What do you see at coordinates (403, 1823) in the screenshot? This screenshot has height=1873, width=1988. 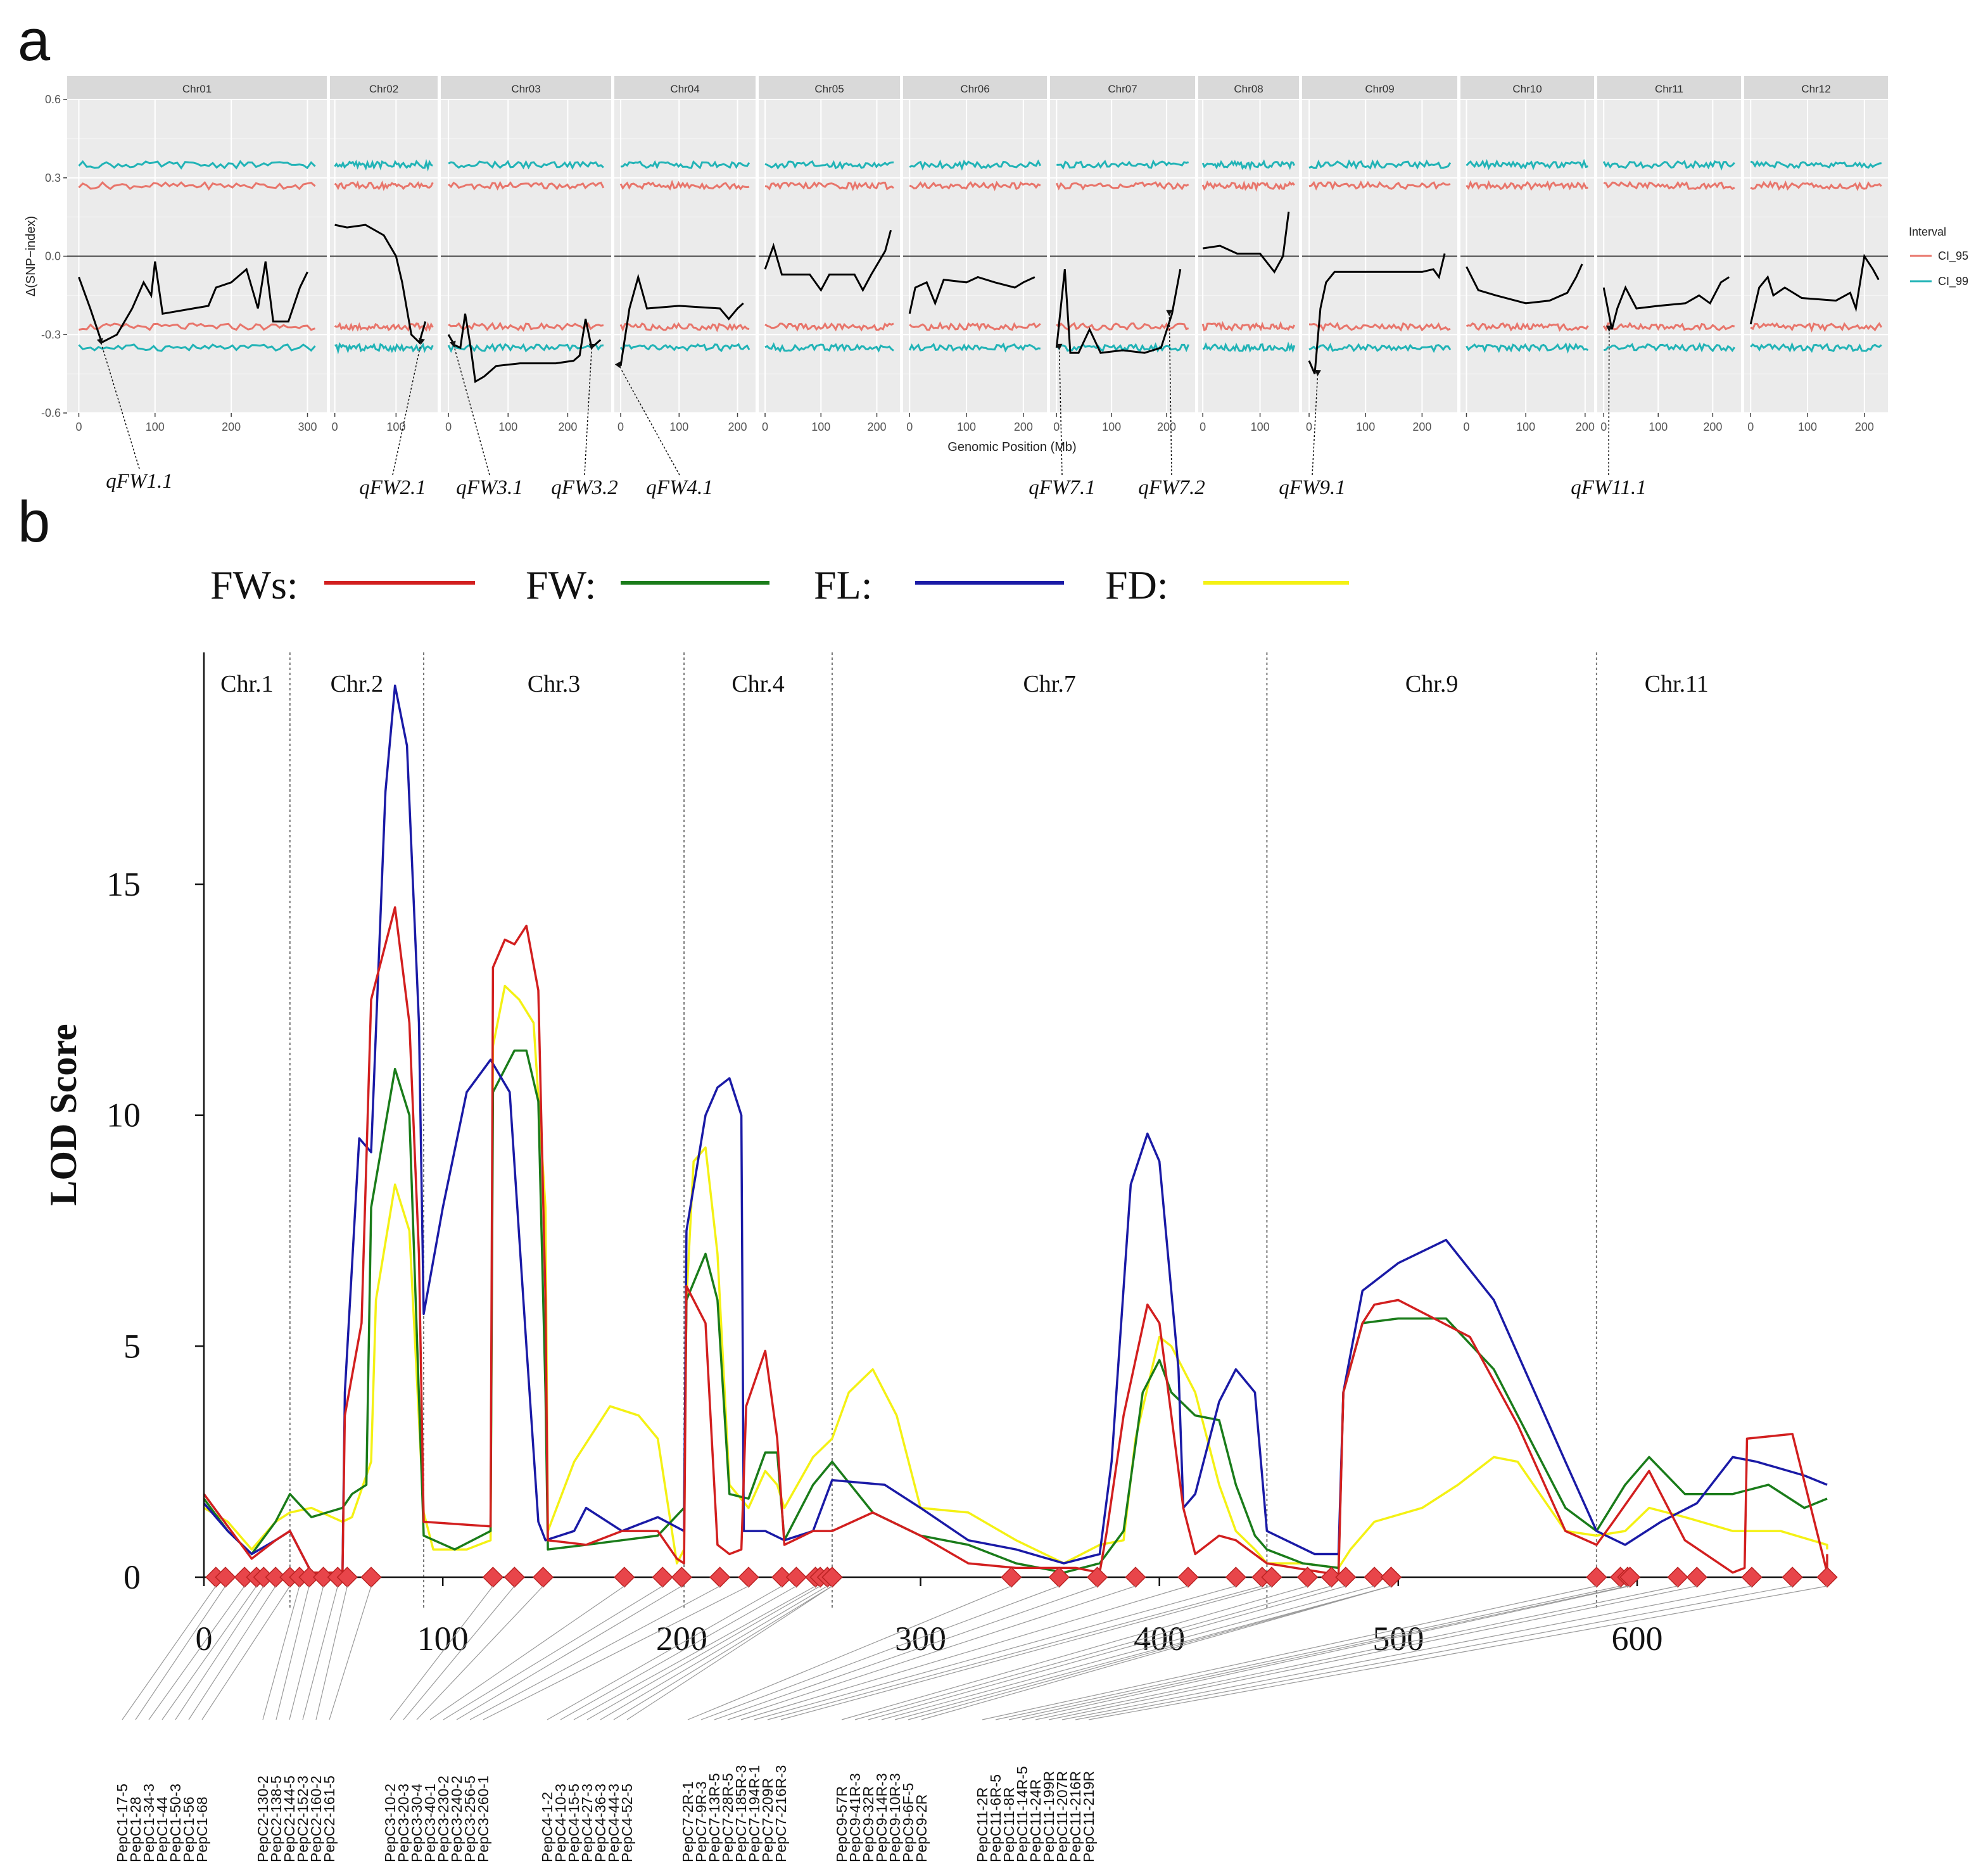 I see `marker-label: PepC3-20-3` at bounding box center [403, 1823].